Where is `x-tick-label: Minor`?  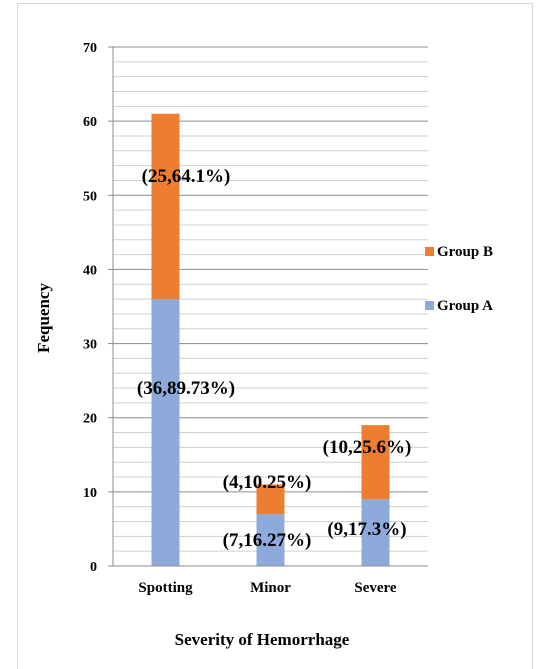 x-tick-label: Minor is located at coordinates (270, 588).